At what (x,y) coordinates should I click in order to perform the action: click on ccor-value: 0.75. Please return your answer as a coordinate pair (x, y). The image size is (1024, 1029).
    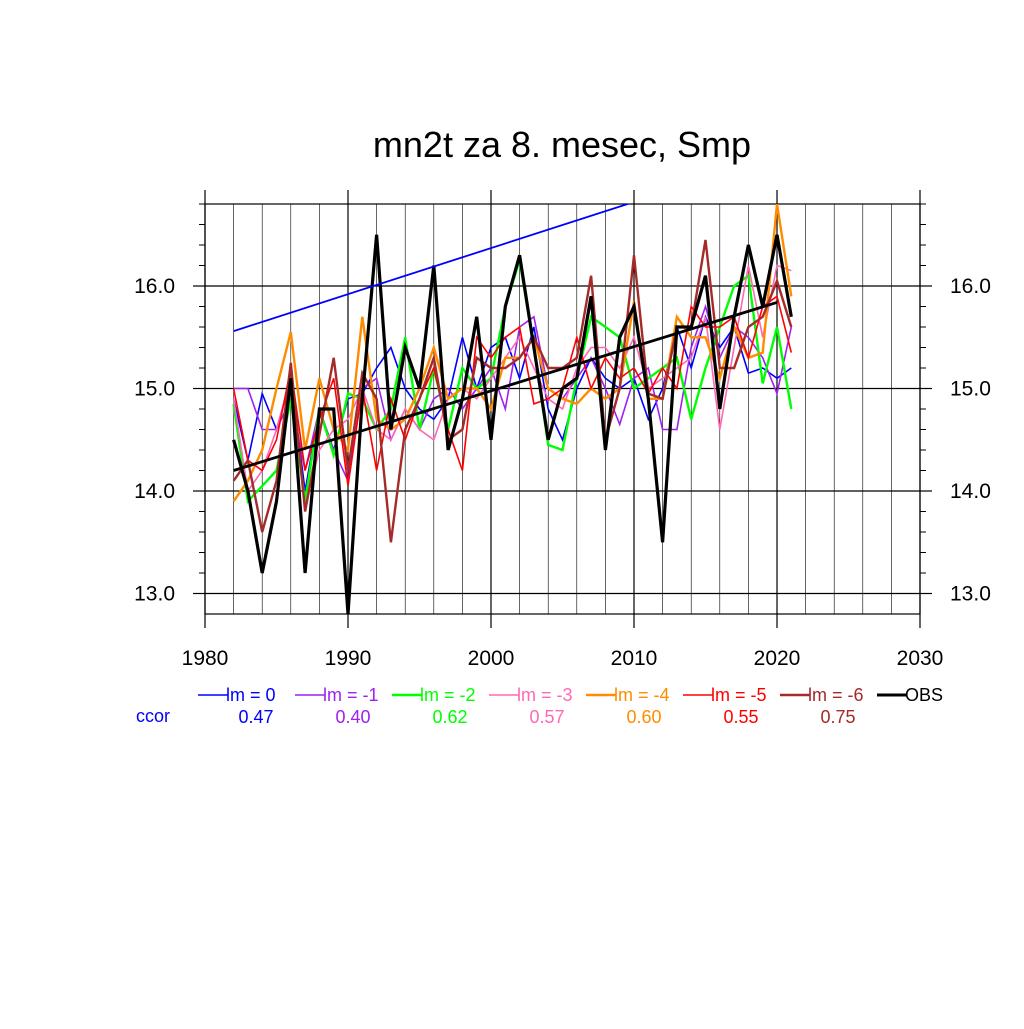
    Looking at the image, I should click on (837, 717).